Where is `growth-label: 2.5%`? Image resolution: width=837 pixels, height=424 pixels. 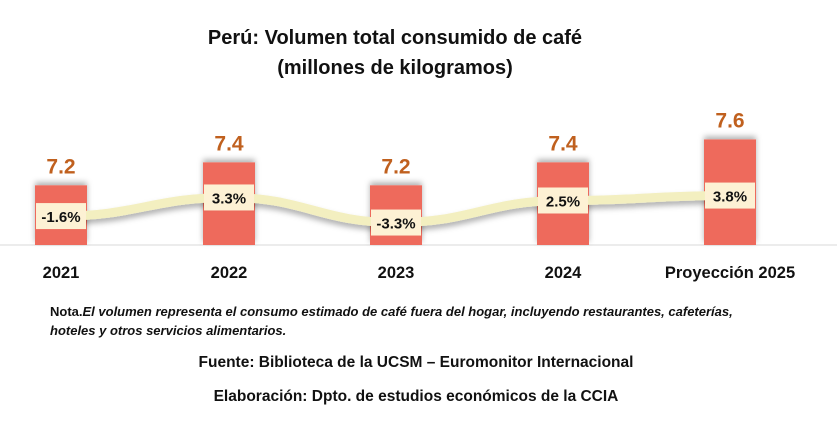 growth-label: 2.5% is located at coordinates (563, 202).